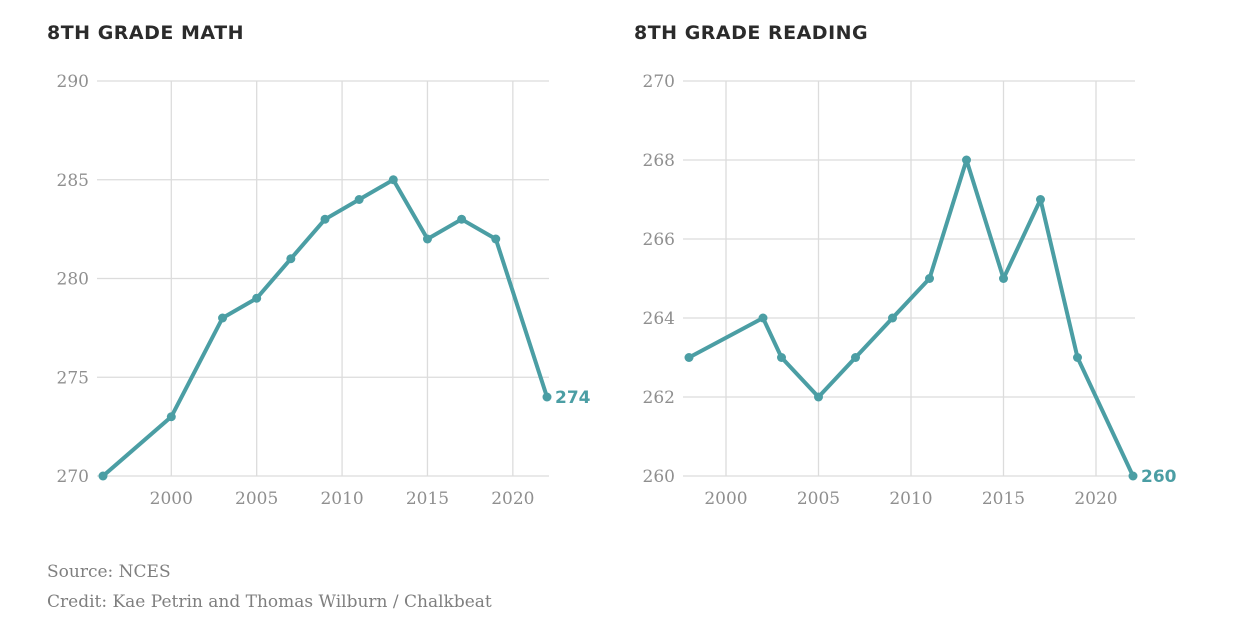 The image size is (1234, 640). Describe the element at coordinates (1159, 477) in the screenshot. I see `reading-end-label: 260` at that location.